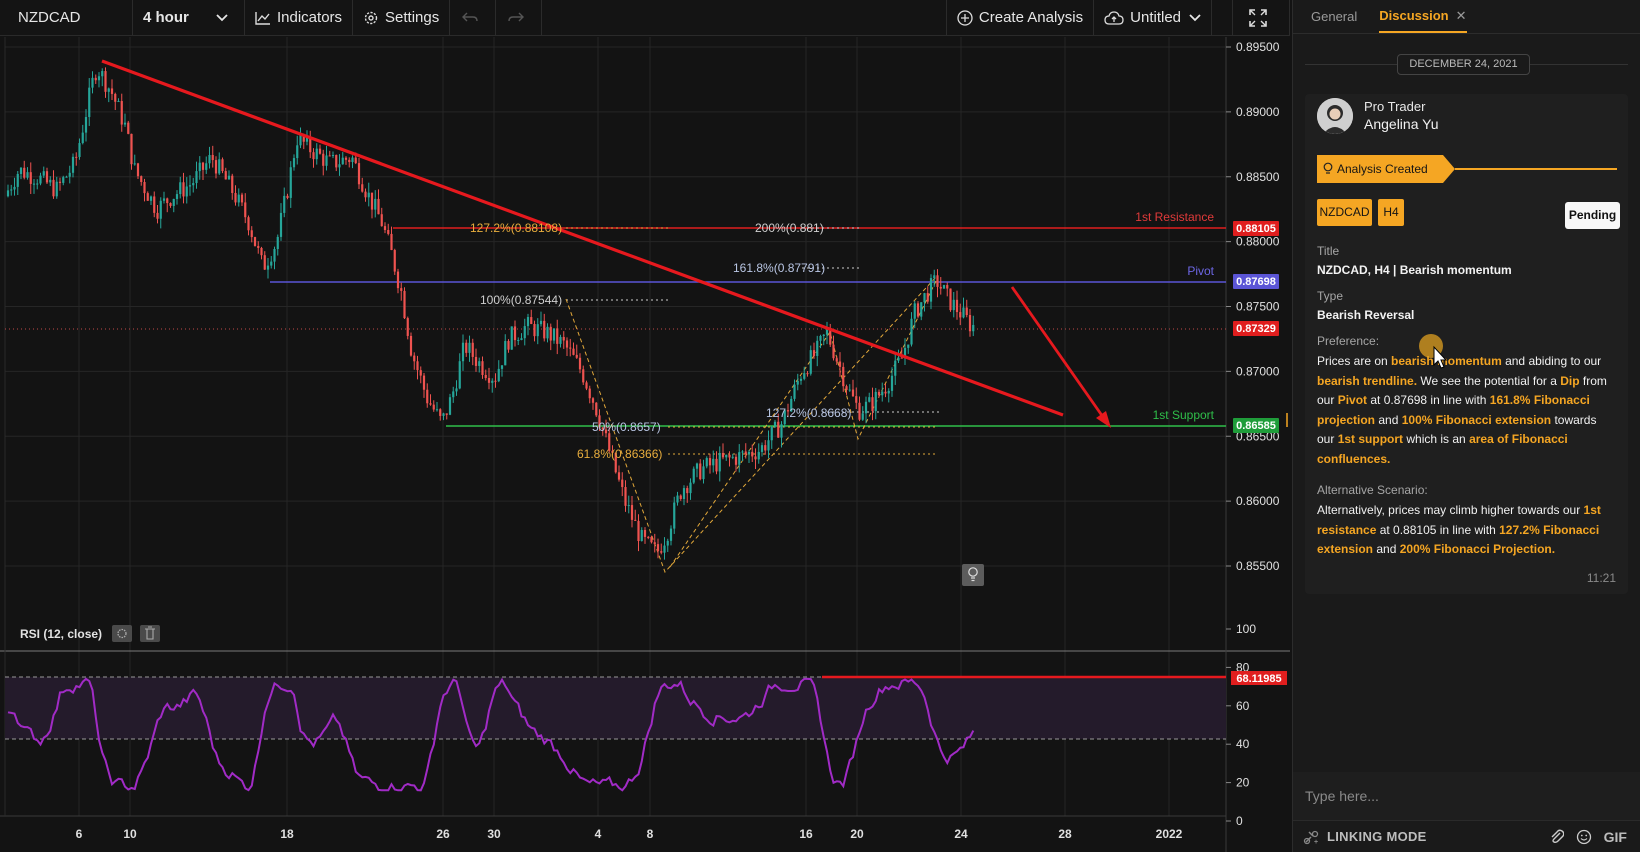  Describe the element at coordinates (1354, 361) in the screenshot. I see `text-run: Prices are on` at that location.